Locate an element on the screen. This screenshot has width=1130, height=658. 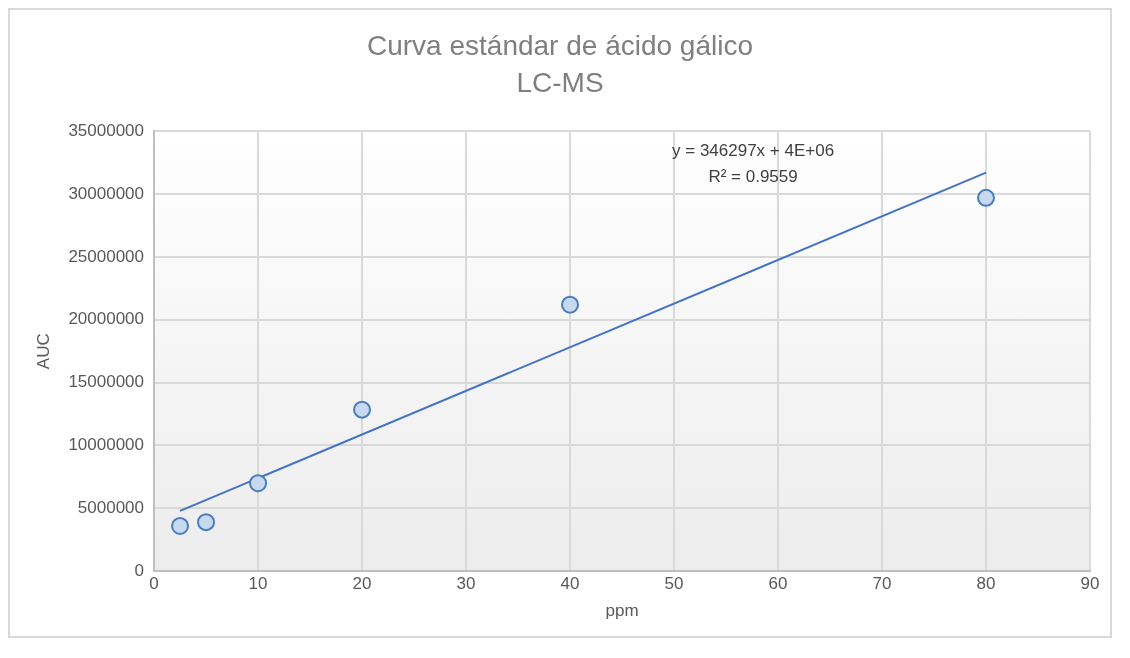
y-tick-label: 0 is located at coordinates (139, 570).